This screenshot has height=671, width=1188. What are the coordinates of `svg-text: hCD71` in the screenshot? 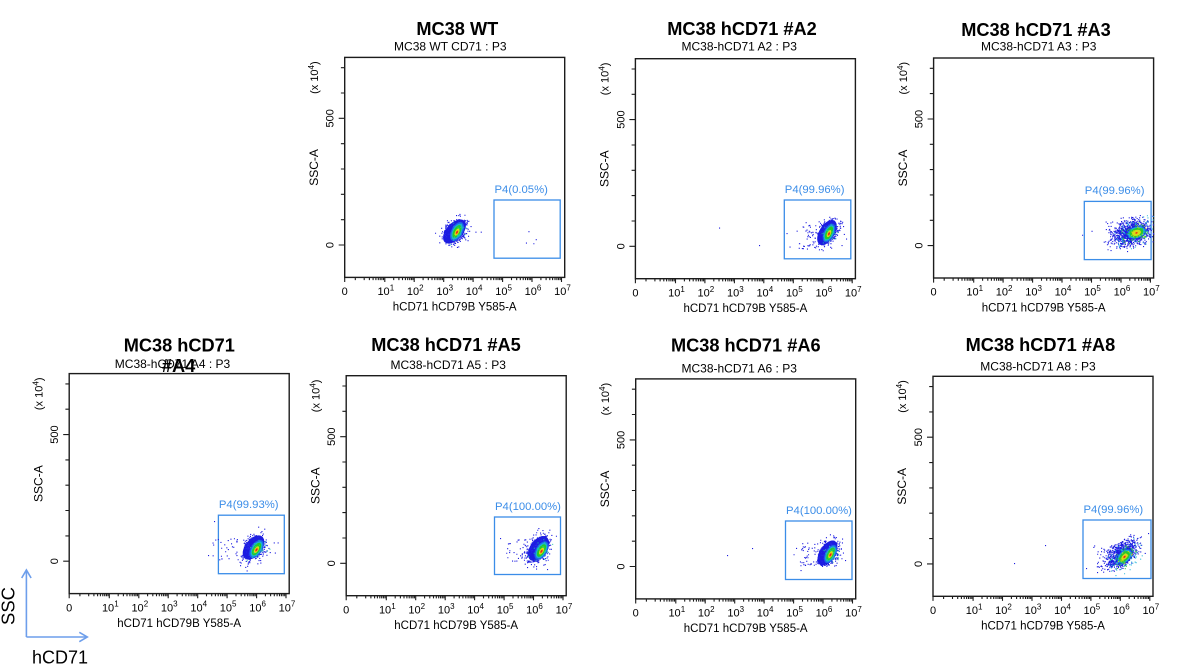 It's located at (60, 658).